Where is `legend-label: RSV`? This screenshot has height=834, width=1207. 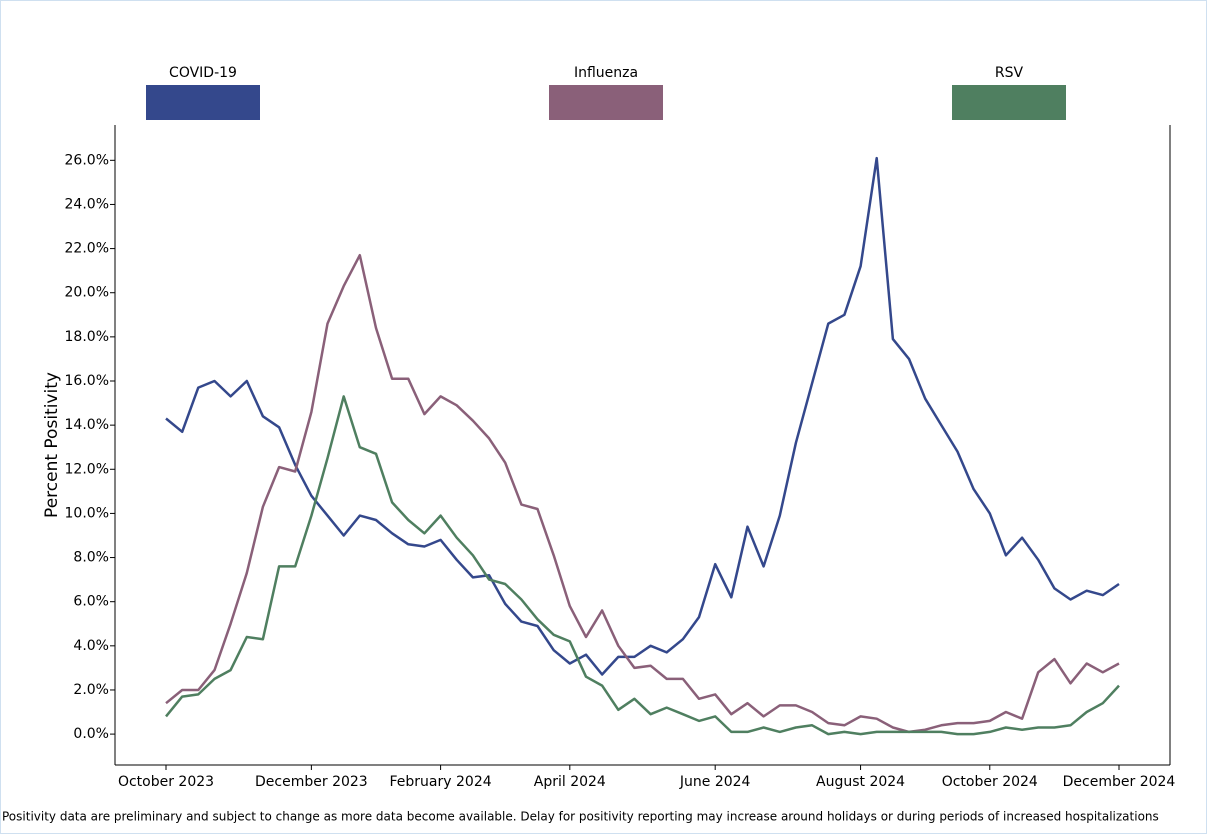
legend-label: RSV is located at coordinates (1009, 73).